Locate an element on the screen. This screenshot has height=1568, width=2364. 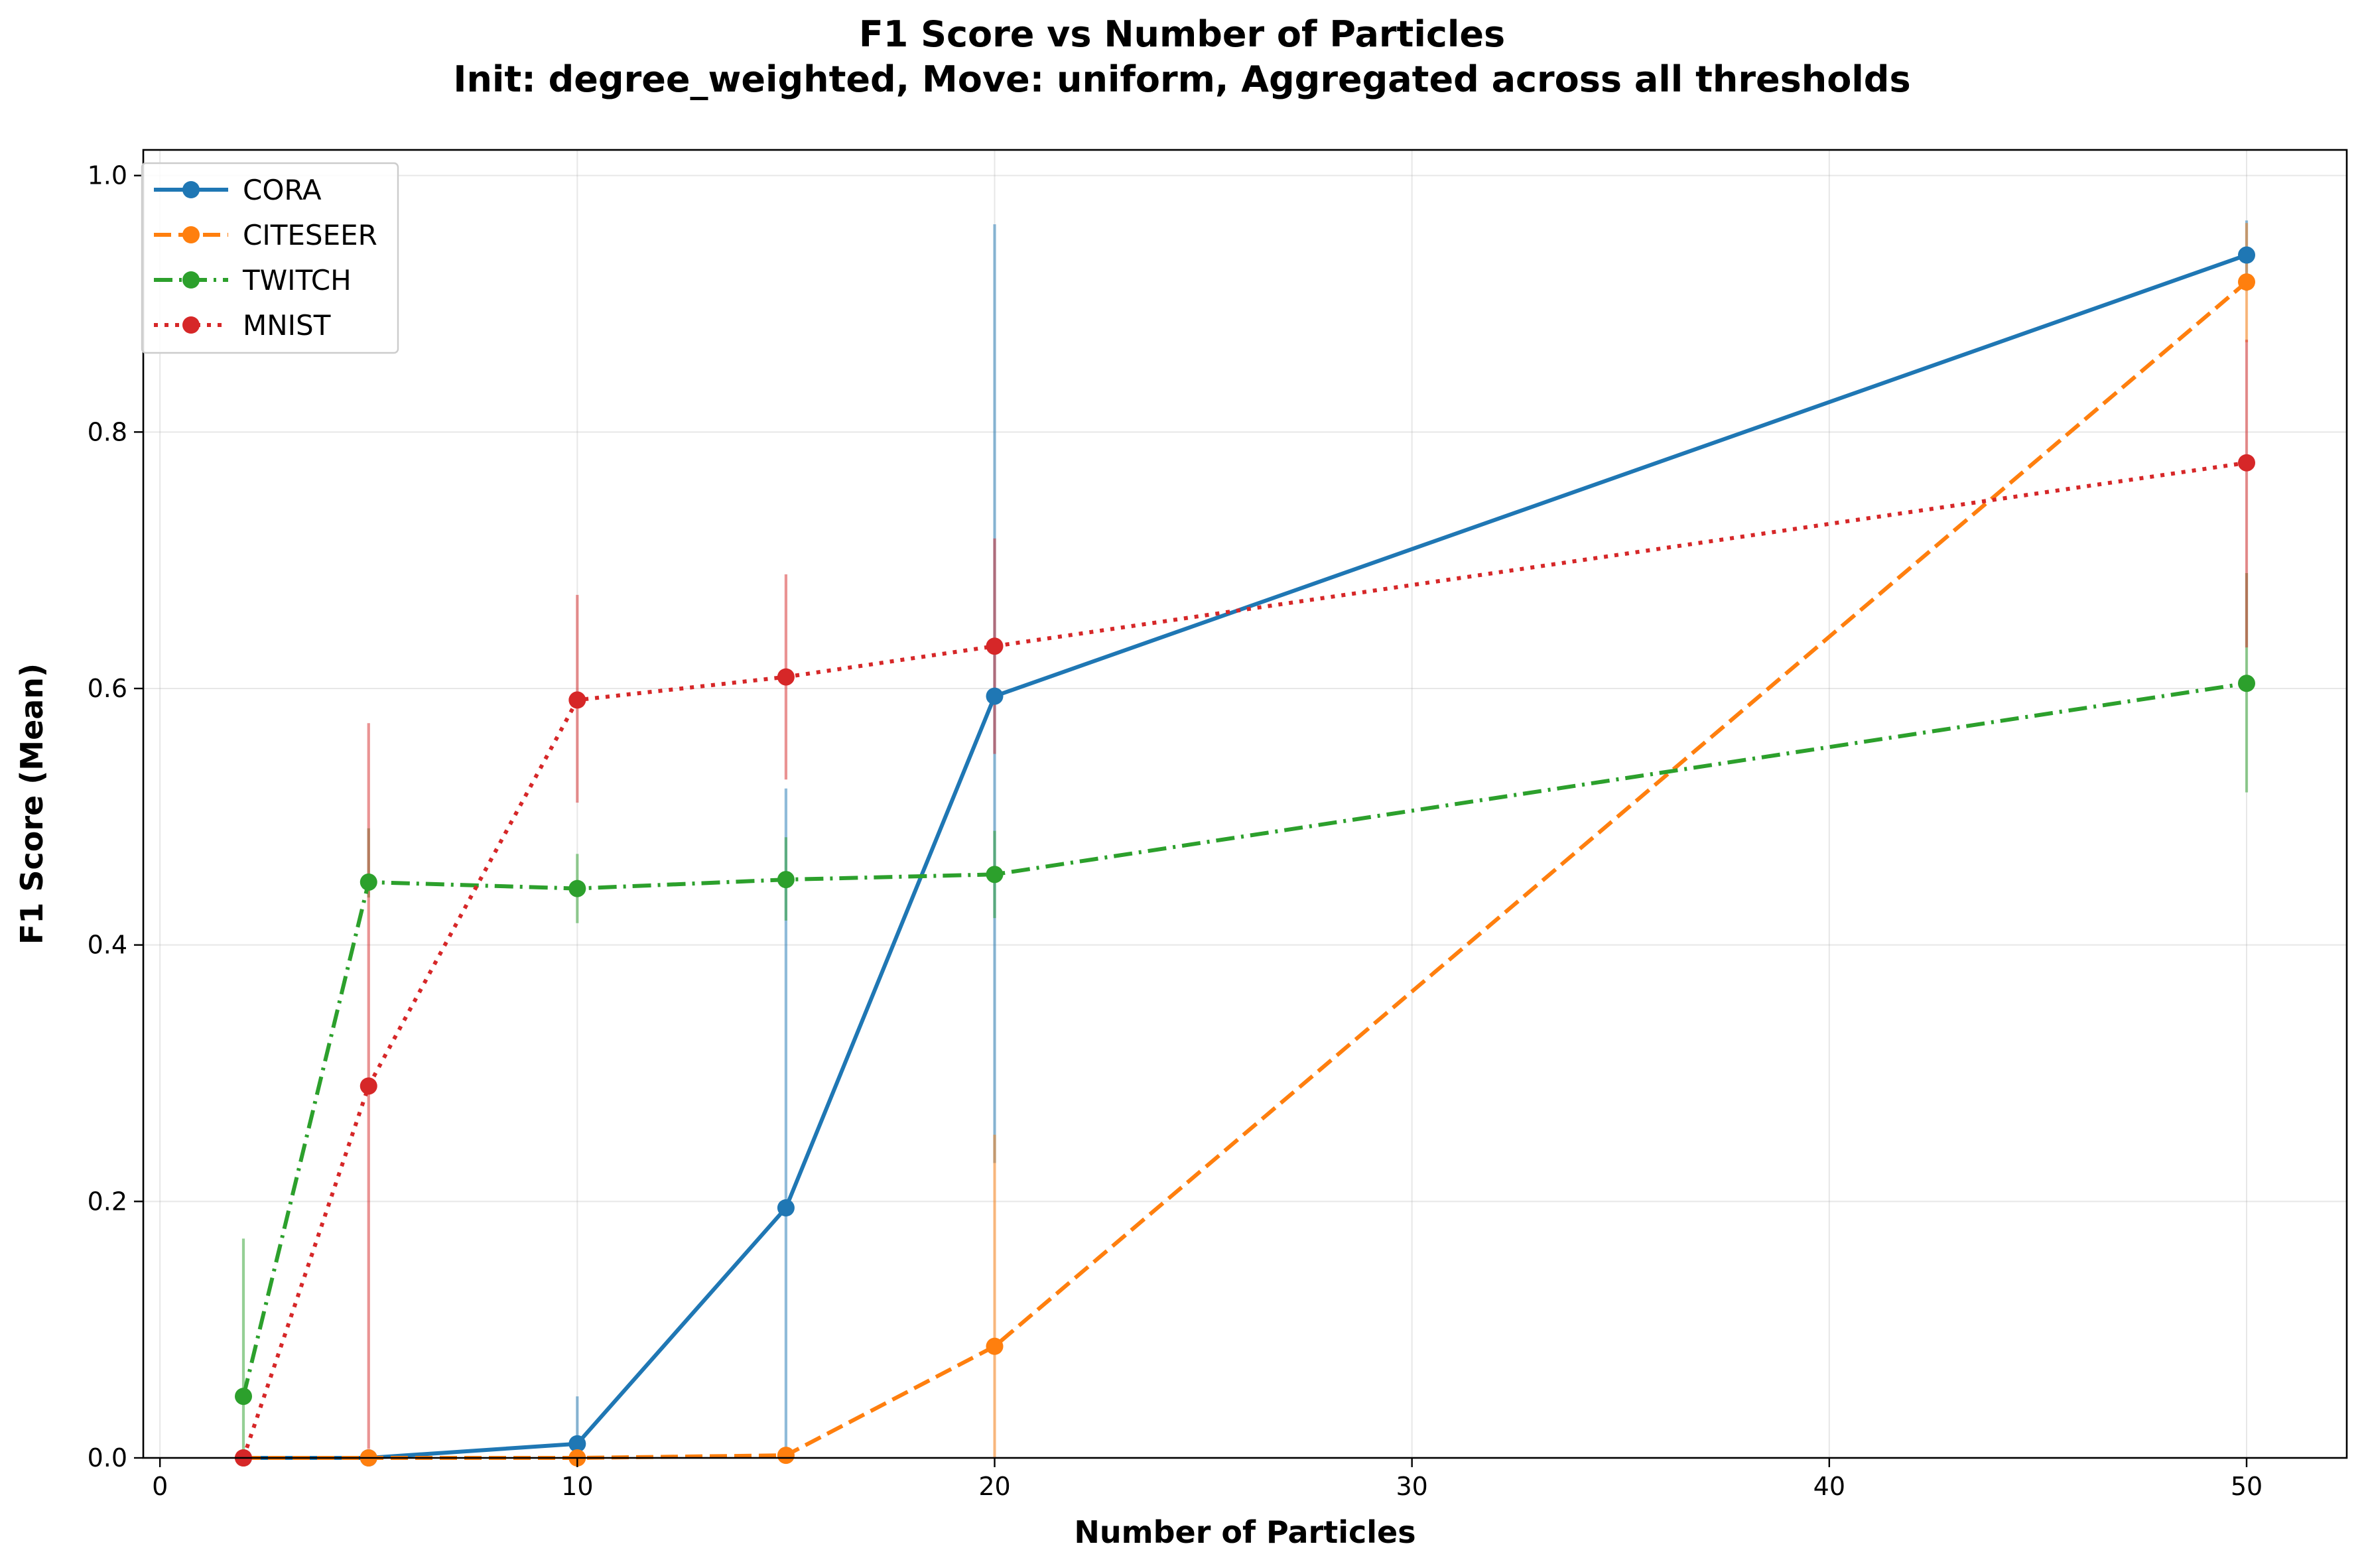
y-tick-label: 1.0 is located at coordinates (107, 175).